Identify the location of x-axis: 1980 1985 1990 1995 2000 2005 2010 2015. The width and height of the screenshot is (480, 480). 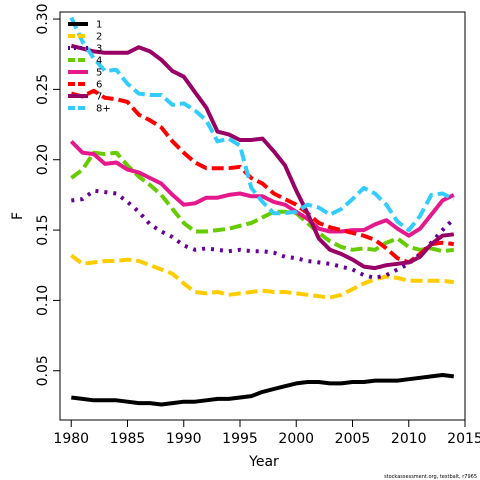
(266, 433).